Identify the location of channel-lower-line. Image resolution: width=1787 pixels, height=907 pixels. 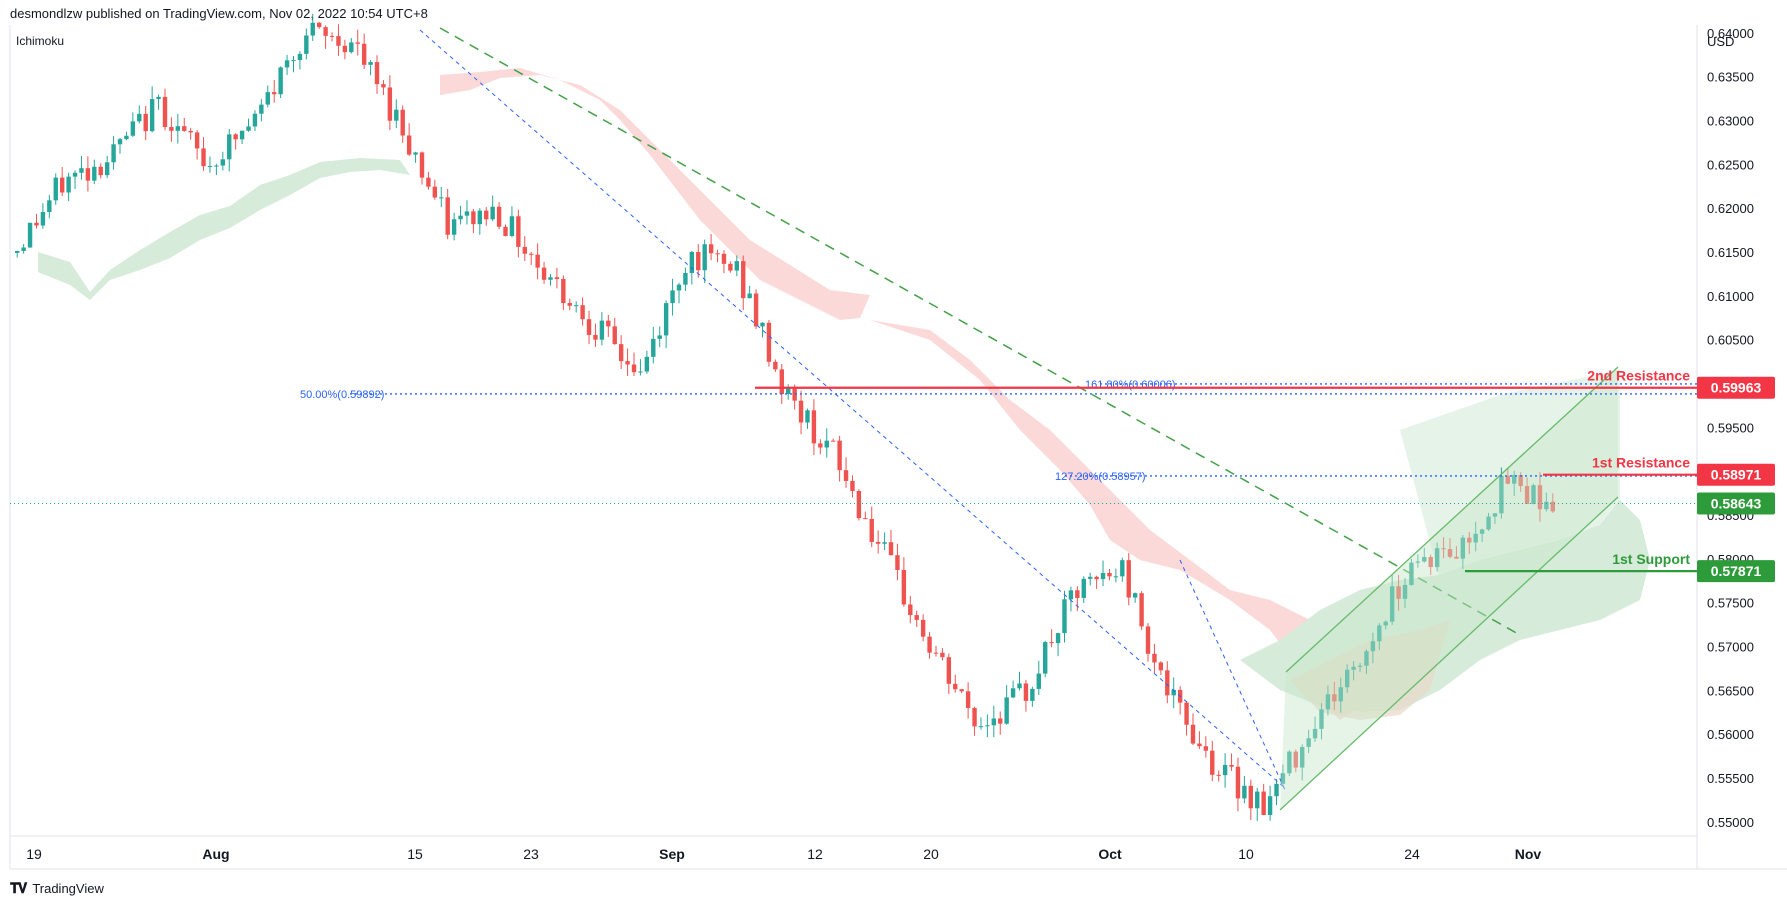
(1449, 653).